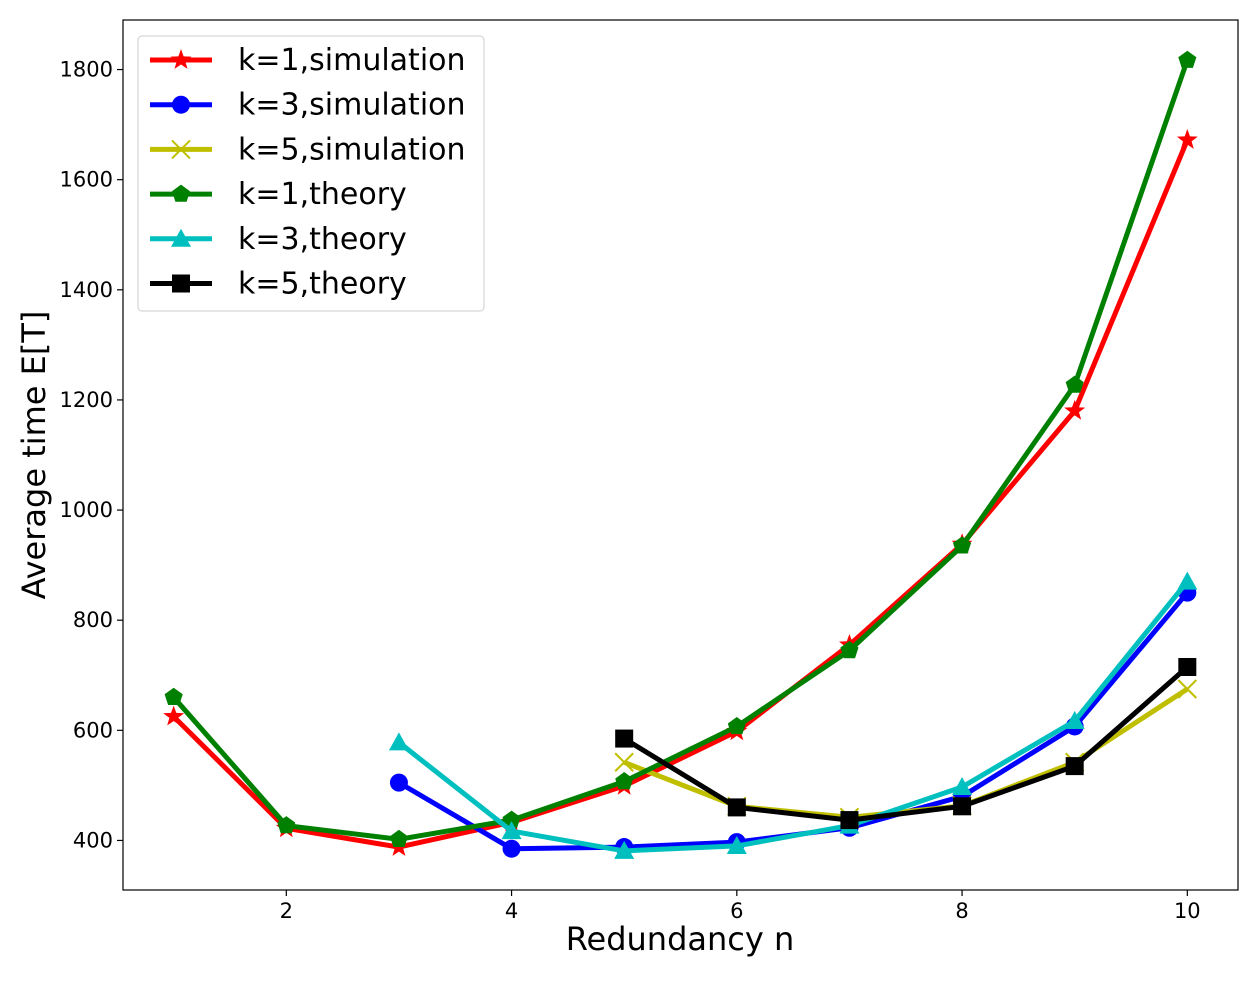 The image size is (1255, 993). Describe the element at coordinates (86, 290) in the screenshot. I see `y-tick-label: 1400` at that location.